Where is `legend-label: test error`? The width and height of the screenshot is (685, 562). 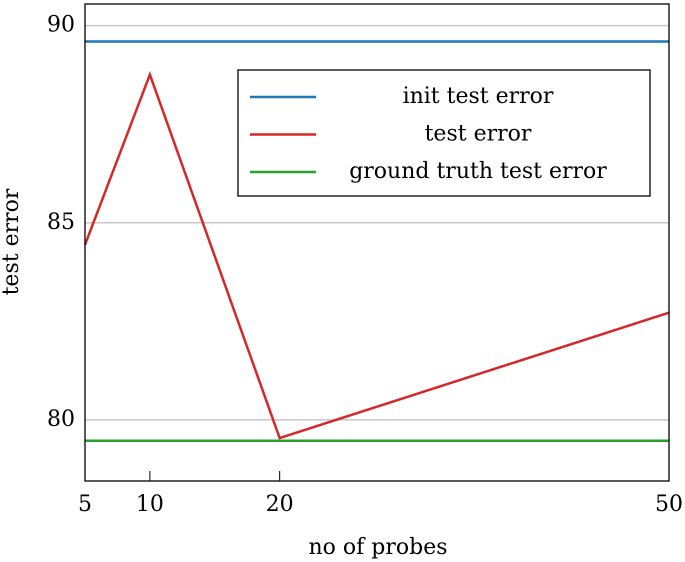
legend-label: test error is located at coordinates (478, 134).